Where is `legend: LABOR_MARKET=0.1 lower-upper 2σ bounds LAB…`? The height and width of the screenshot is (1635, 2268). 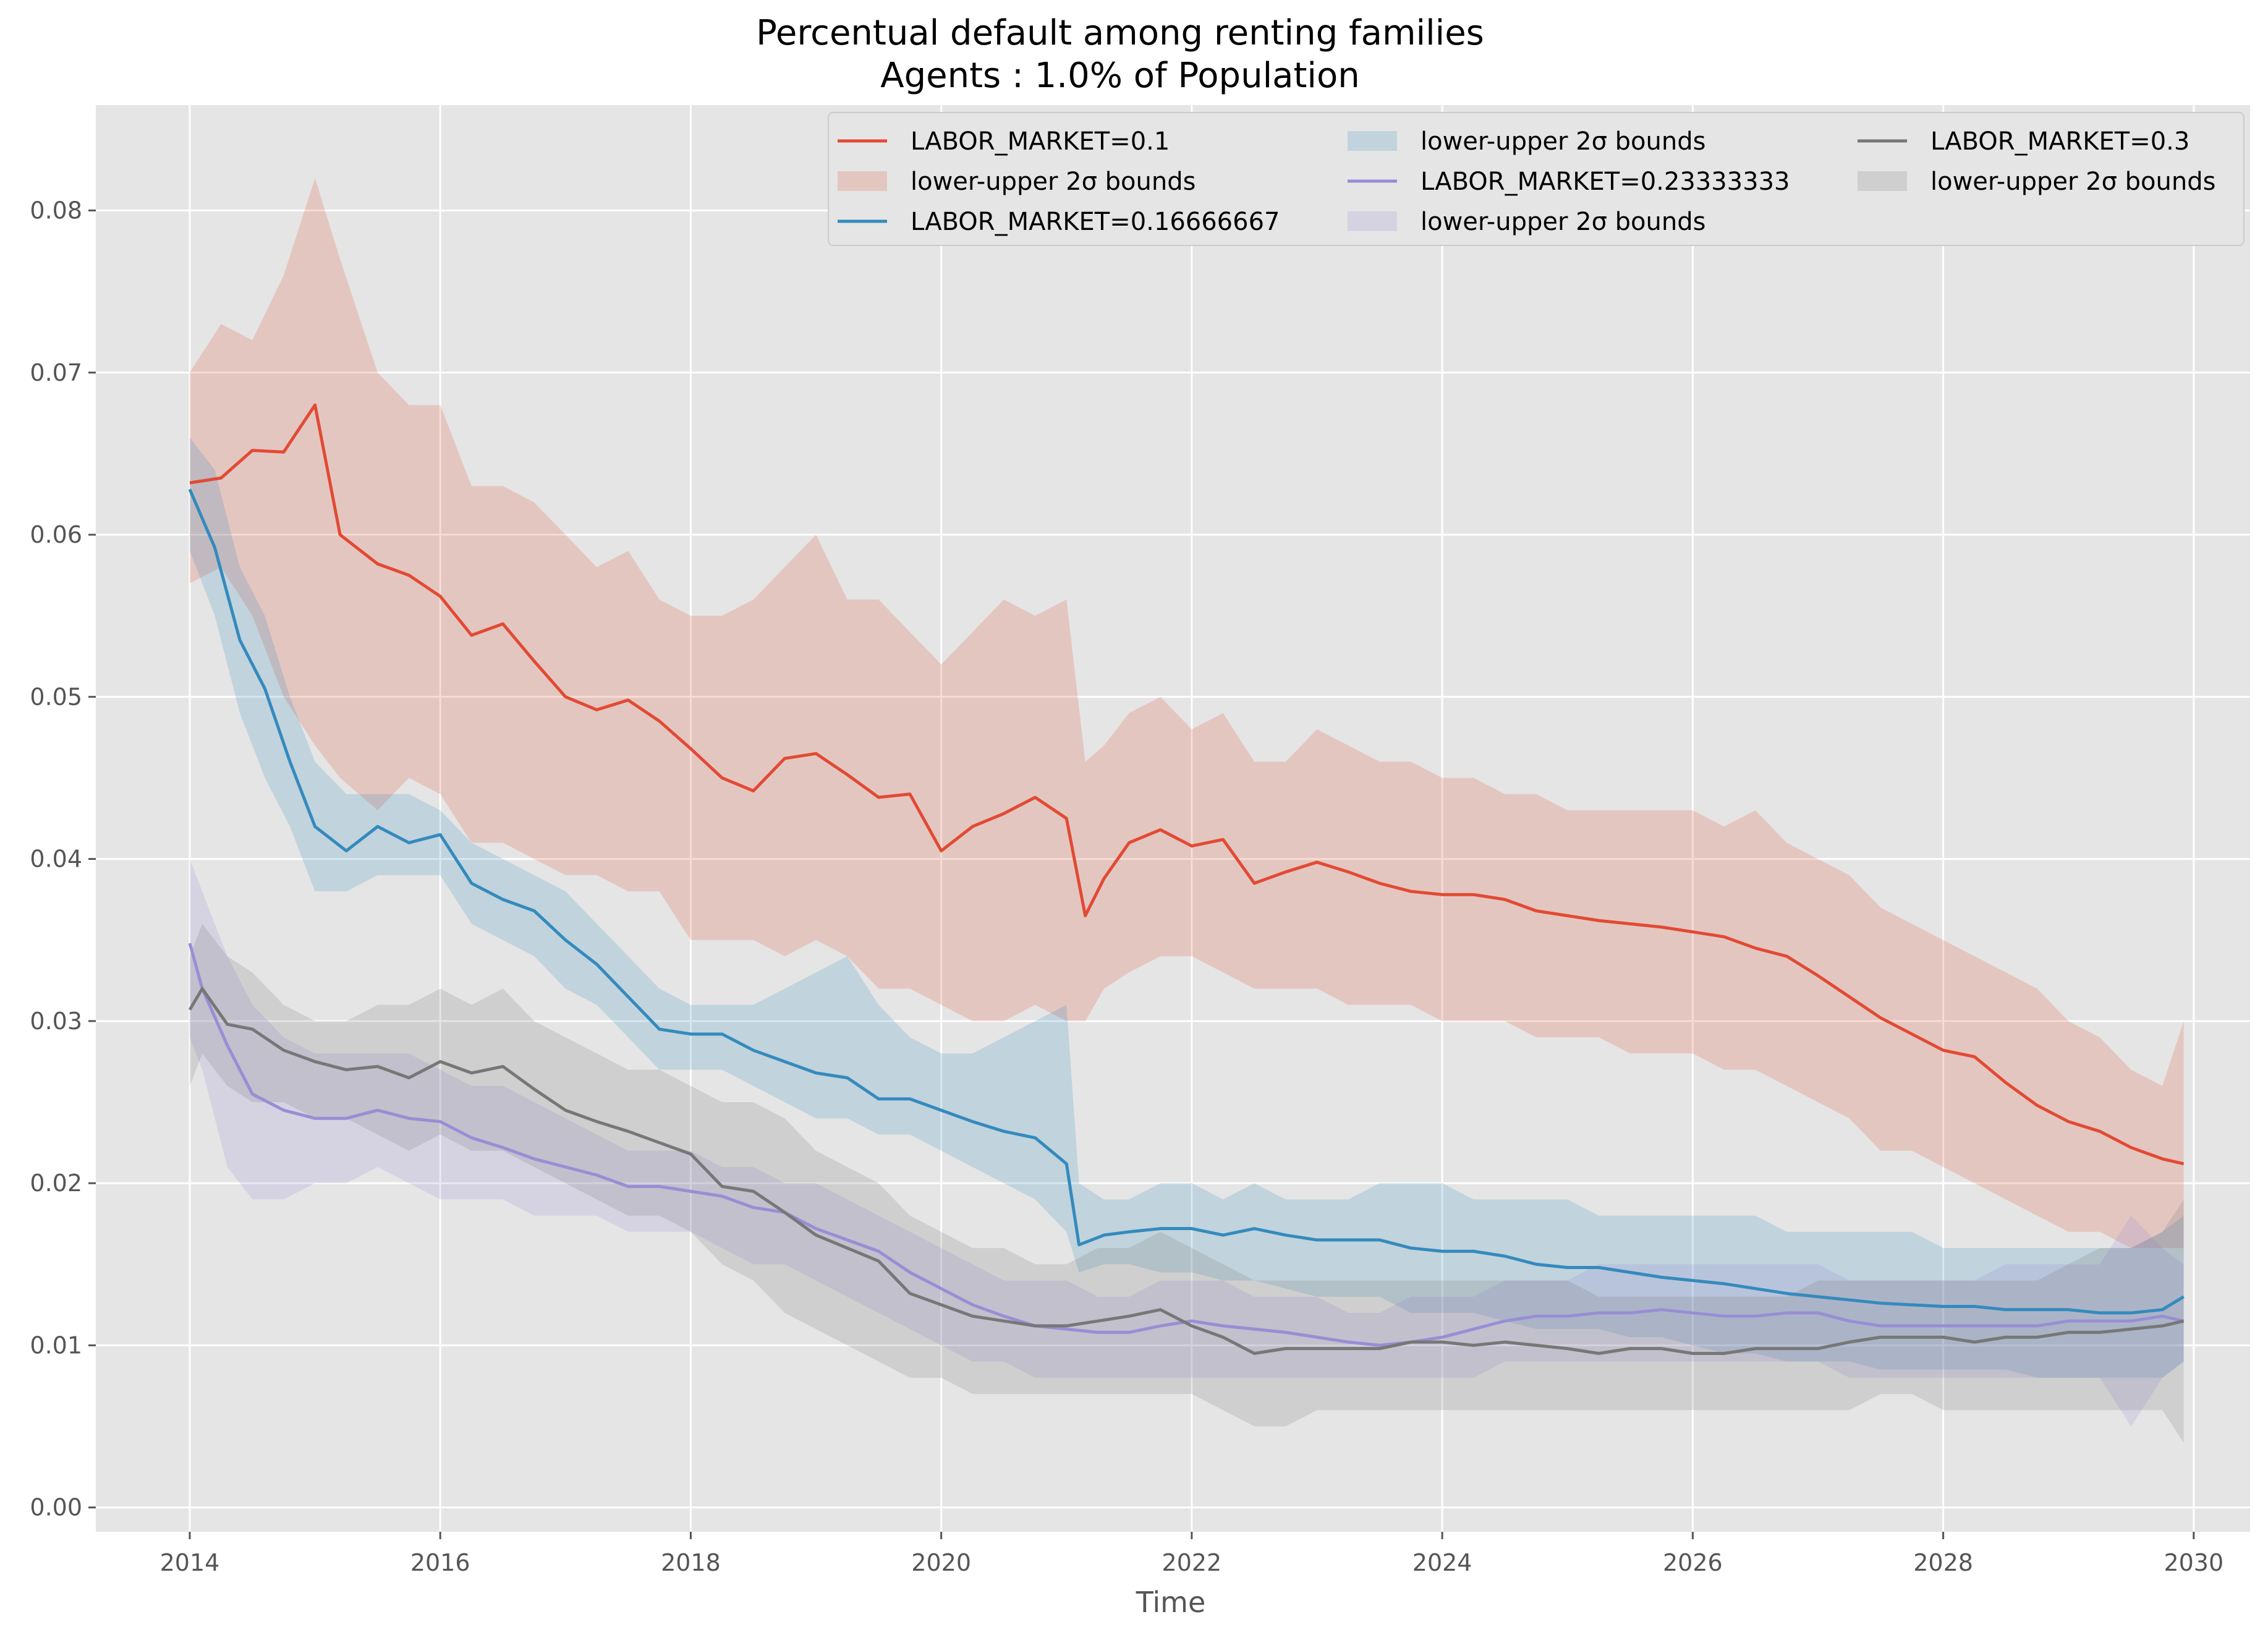
legend: LABOR_MARKET=0.1 lower-upper 2σ bounds LAB… is located at coordinates (1536, 179).